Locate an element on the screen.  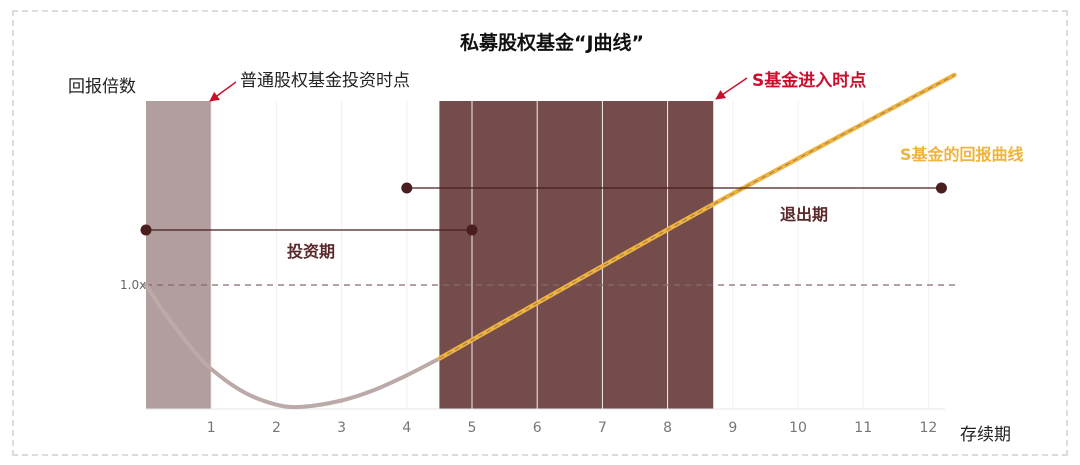
y-axis-label: 回报倍数 is located at coordinates (102, 87).